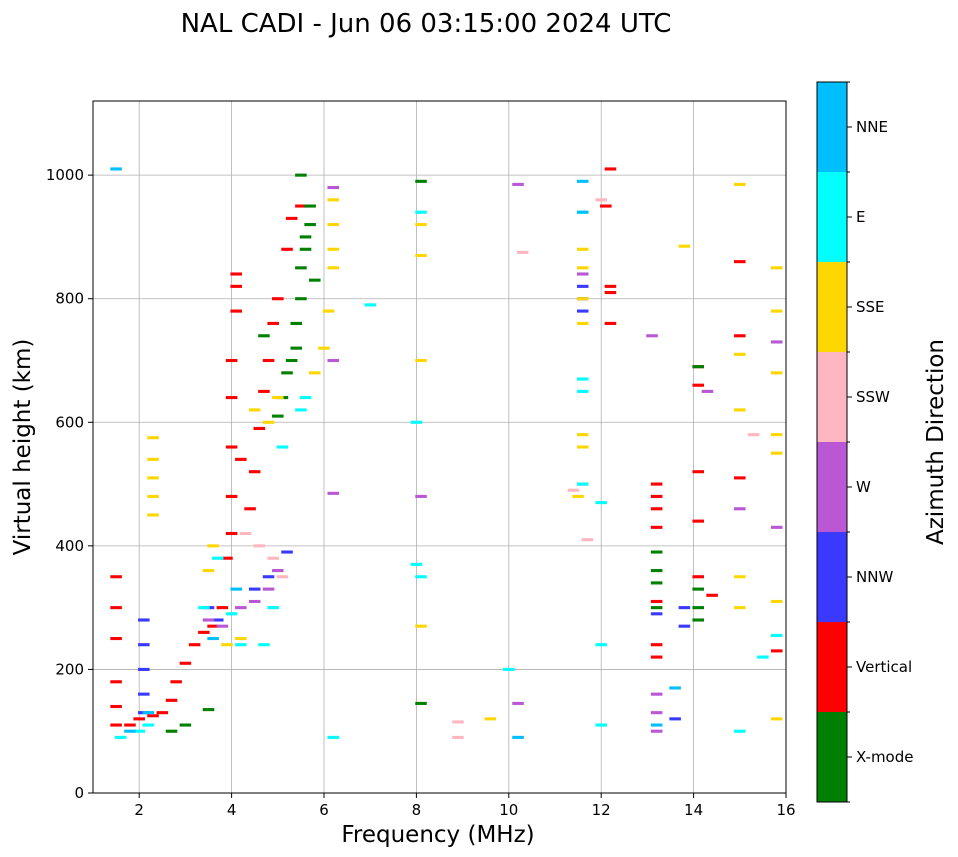 This screenshot has width=958, height=857. Describe the element at coordinates (232, 810) in the screenshot. I see `x-tick-label: 4` at that location.